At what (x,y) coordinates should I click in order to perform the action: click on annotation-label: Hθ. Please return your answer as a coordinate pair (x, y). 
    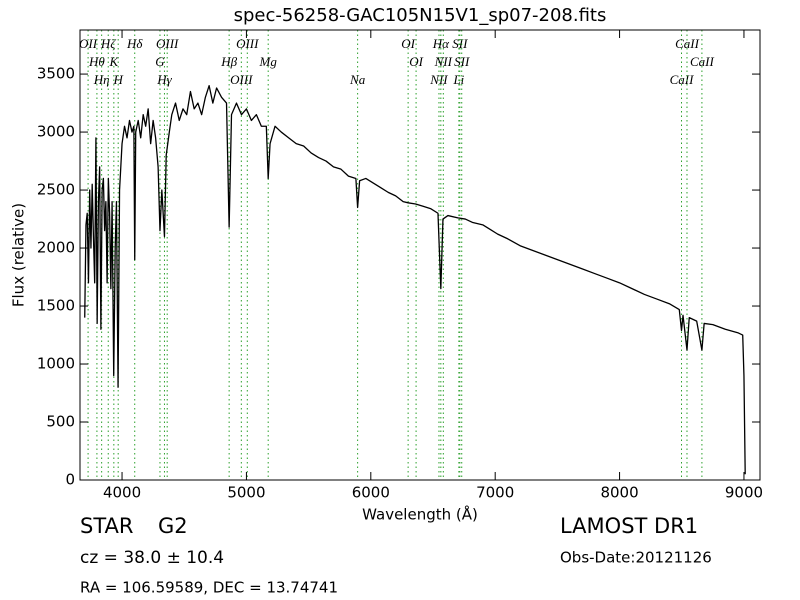
    Looking at the image, I should click on (96, 61).